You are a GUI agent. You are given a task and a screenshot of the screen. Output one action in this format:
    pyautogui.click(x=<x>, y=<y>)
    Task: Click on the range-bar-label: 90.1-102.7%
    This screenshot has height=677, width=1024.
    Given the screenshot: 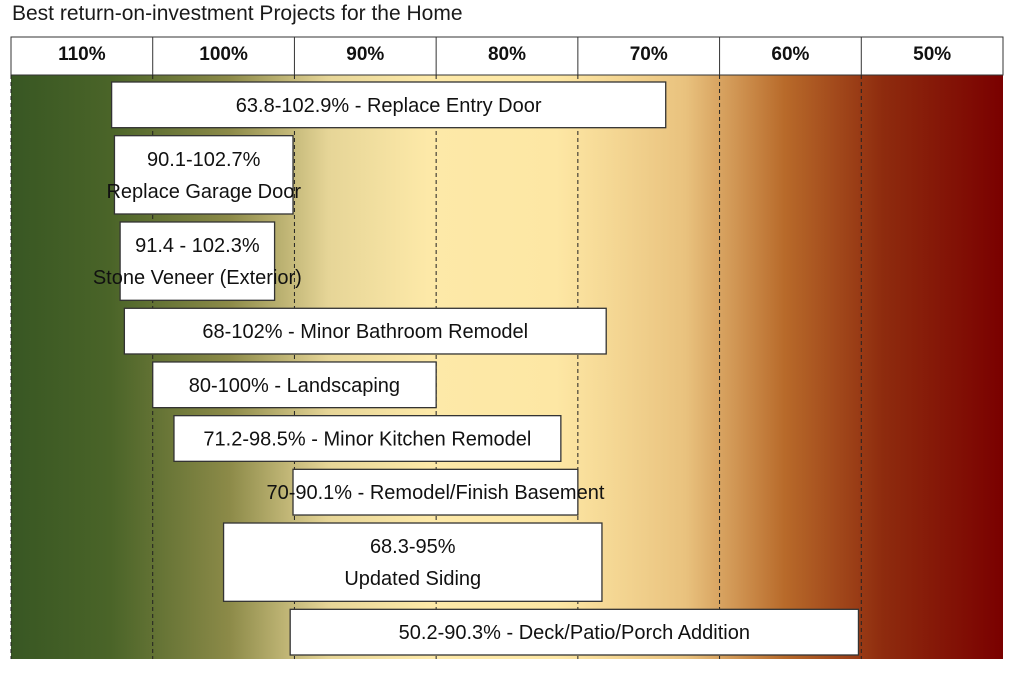 What is the action you would take?
    pyautogui.click(x=204, y=160)
    